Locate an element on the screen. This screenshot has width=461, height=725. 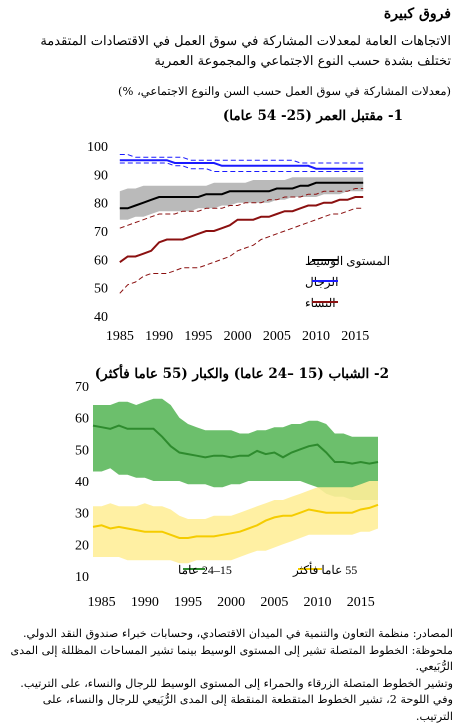
p1-y-tick-label: 50 is located at coordinates (101, 289).